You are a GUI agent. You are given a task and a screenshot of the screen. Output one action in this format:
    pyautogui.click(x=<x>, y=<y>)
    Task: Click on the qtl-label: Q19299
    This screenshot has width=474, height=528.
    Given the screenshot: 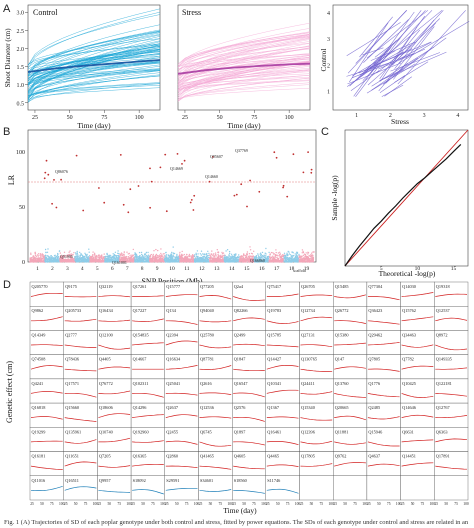 What is the action you would take?
    pyautogui.click(x=39, y=431)
    